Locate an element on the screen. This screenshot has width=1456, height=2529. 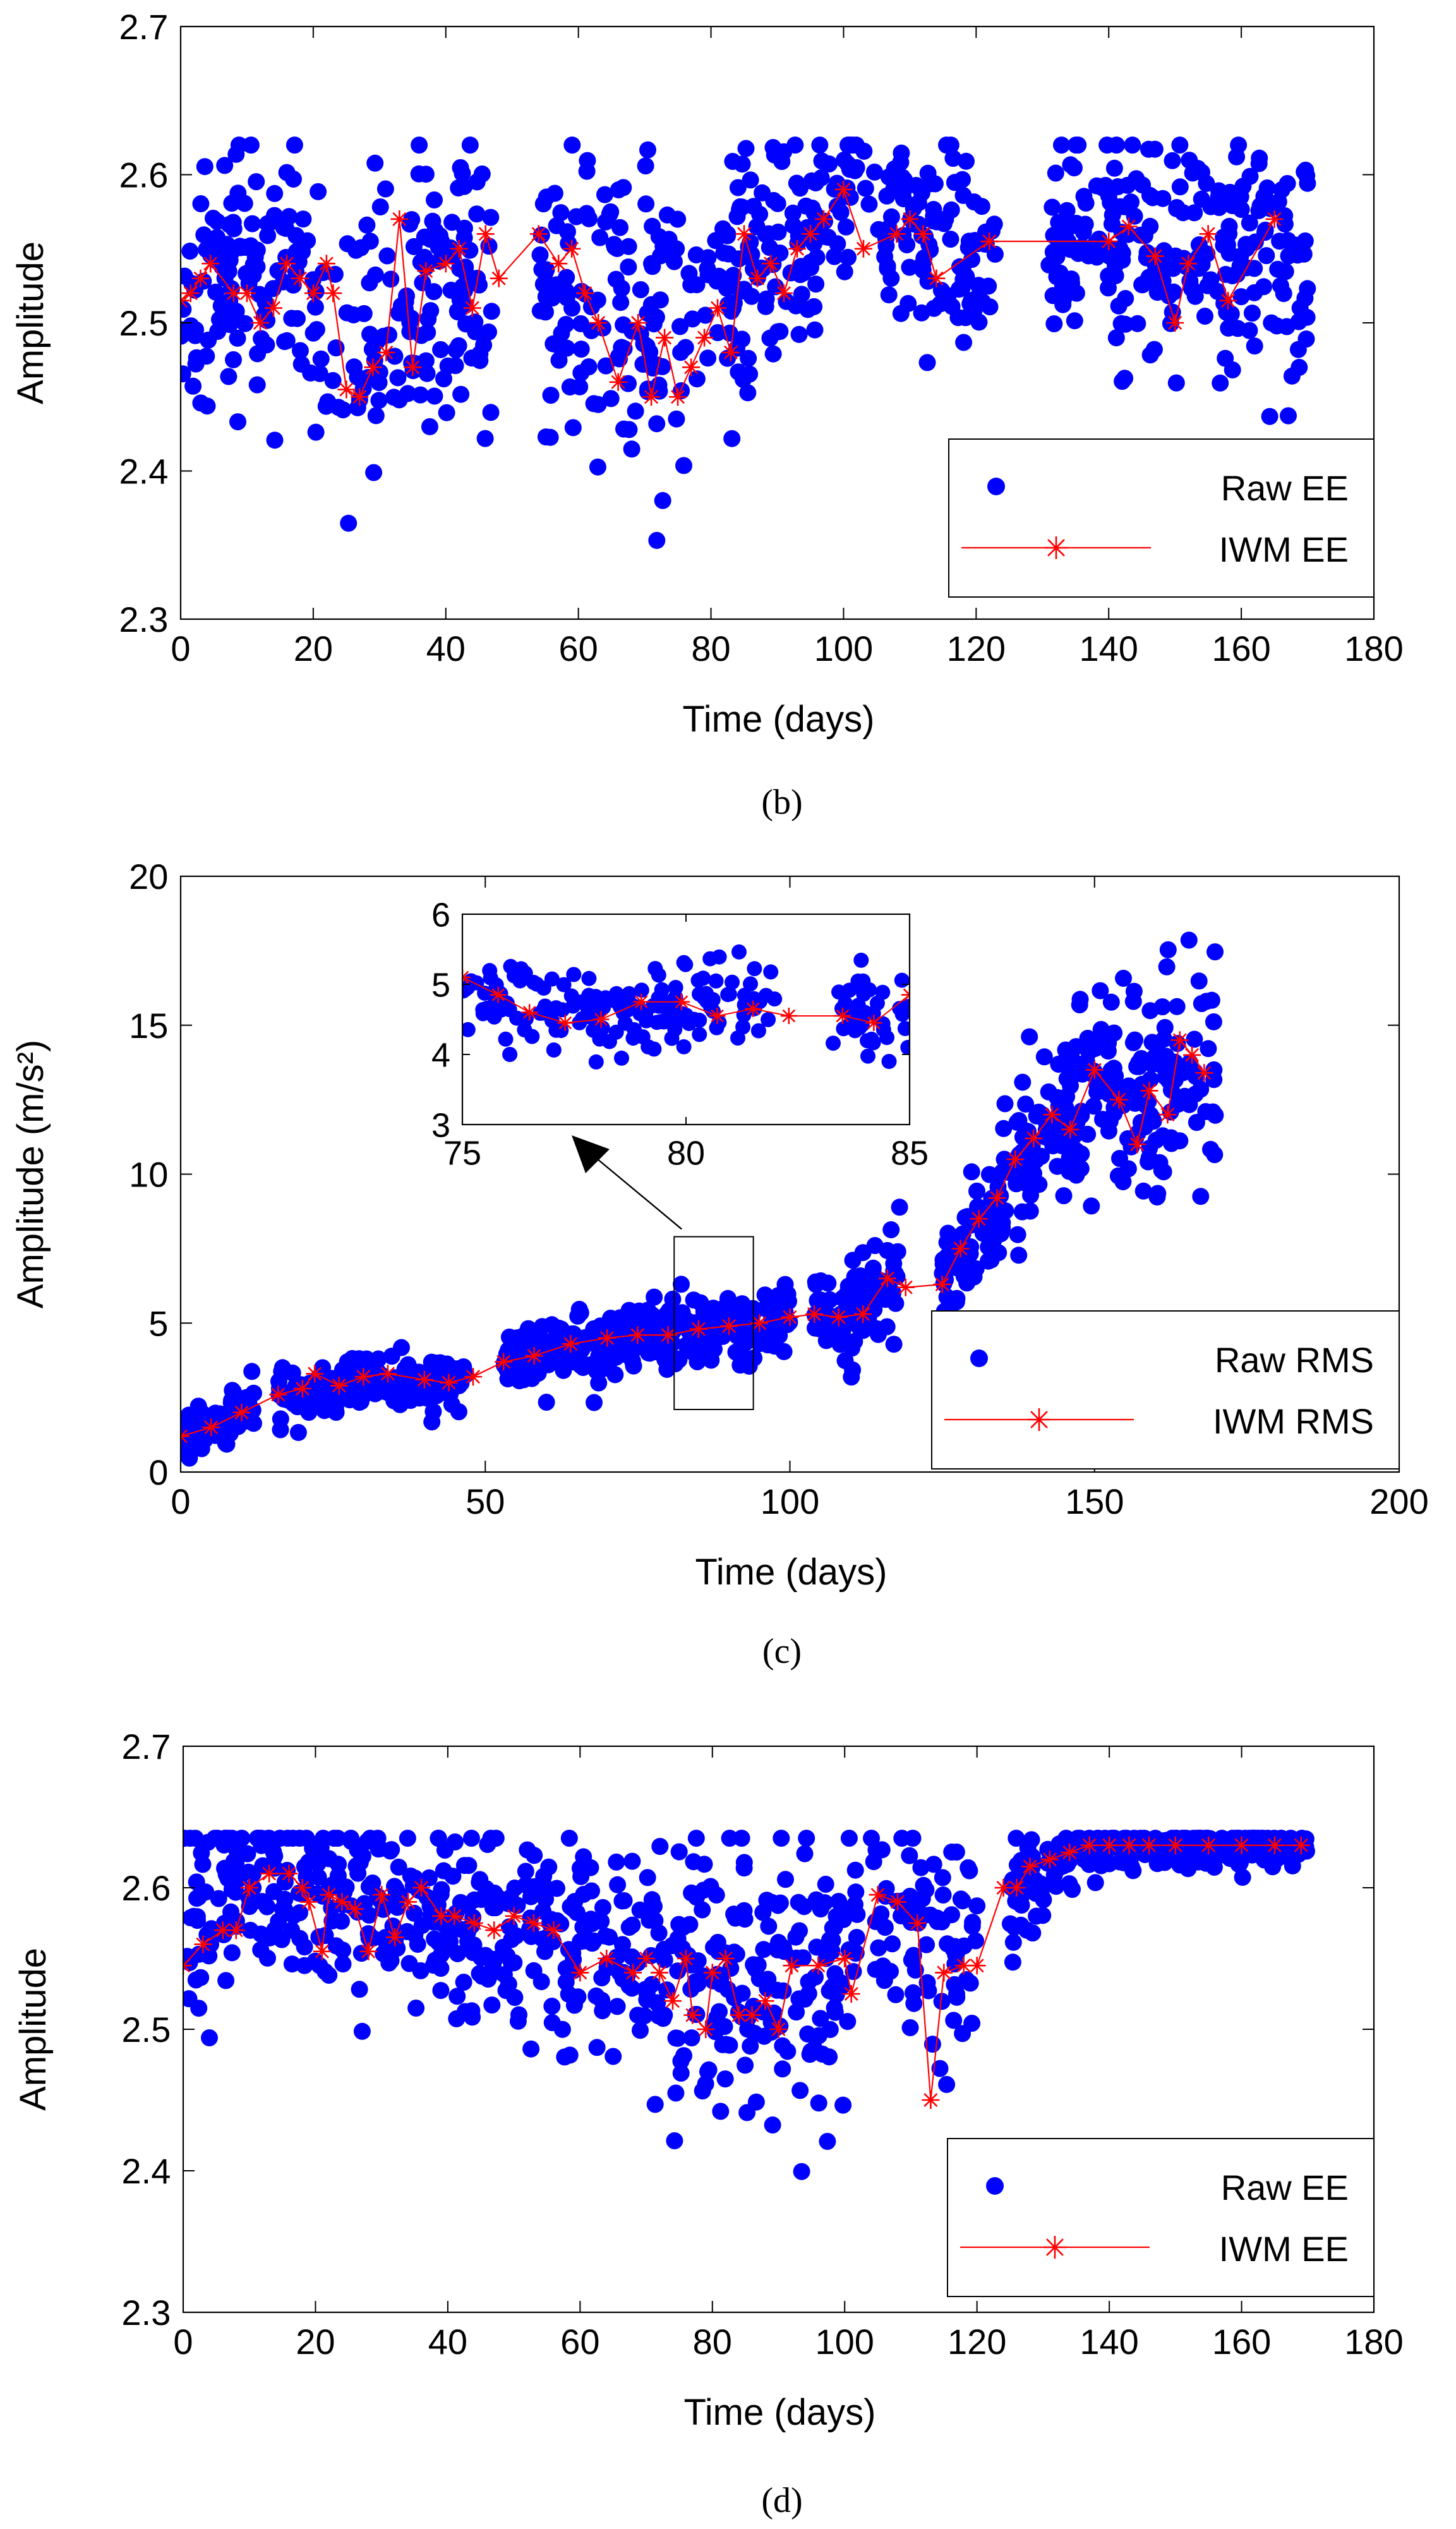
x-tick-label: 80 is located at coordinates (712, 2342).